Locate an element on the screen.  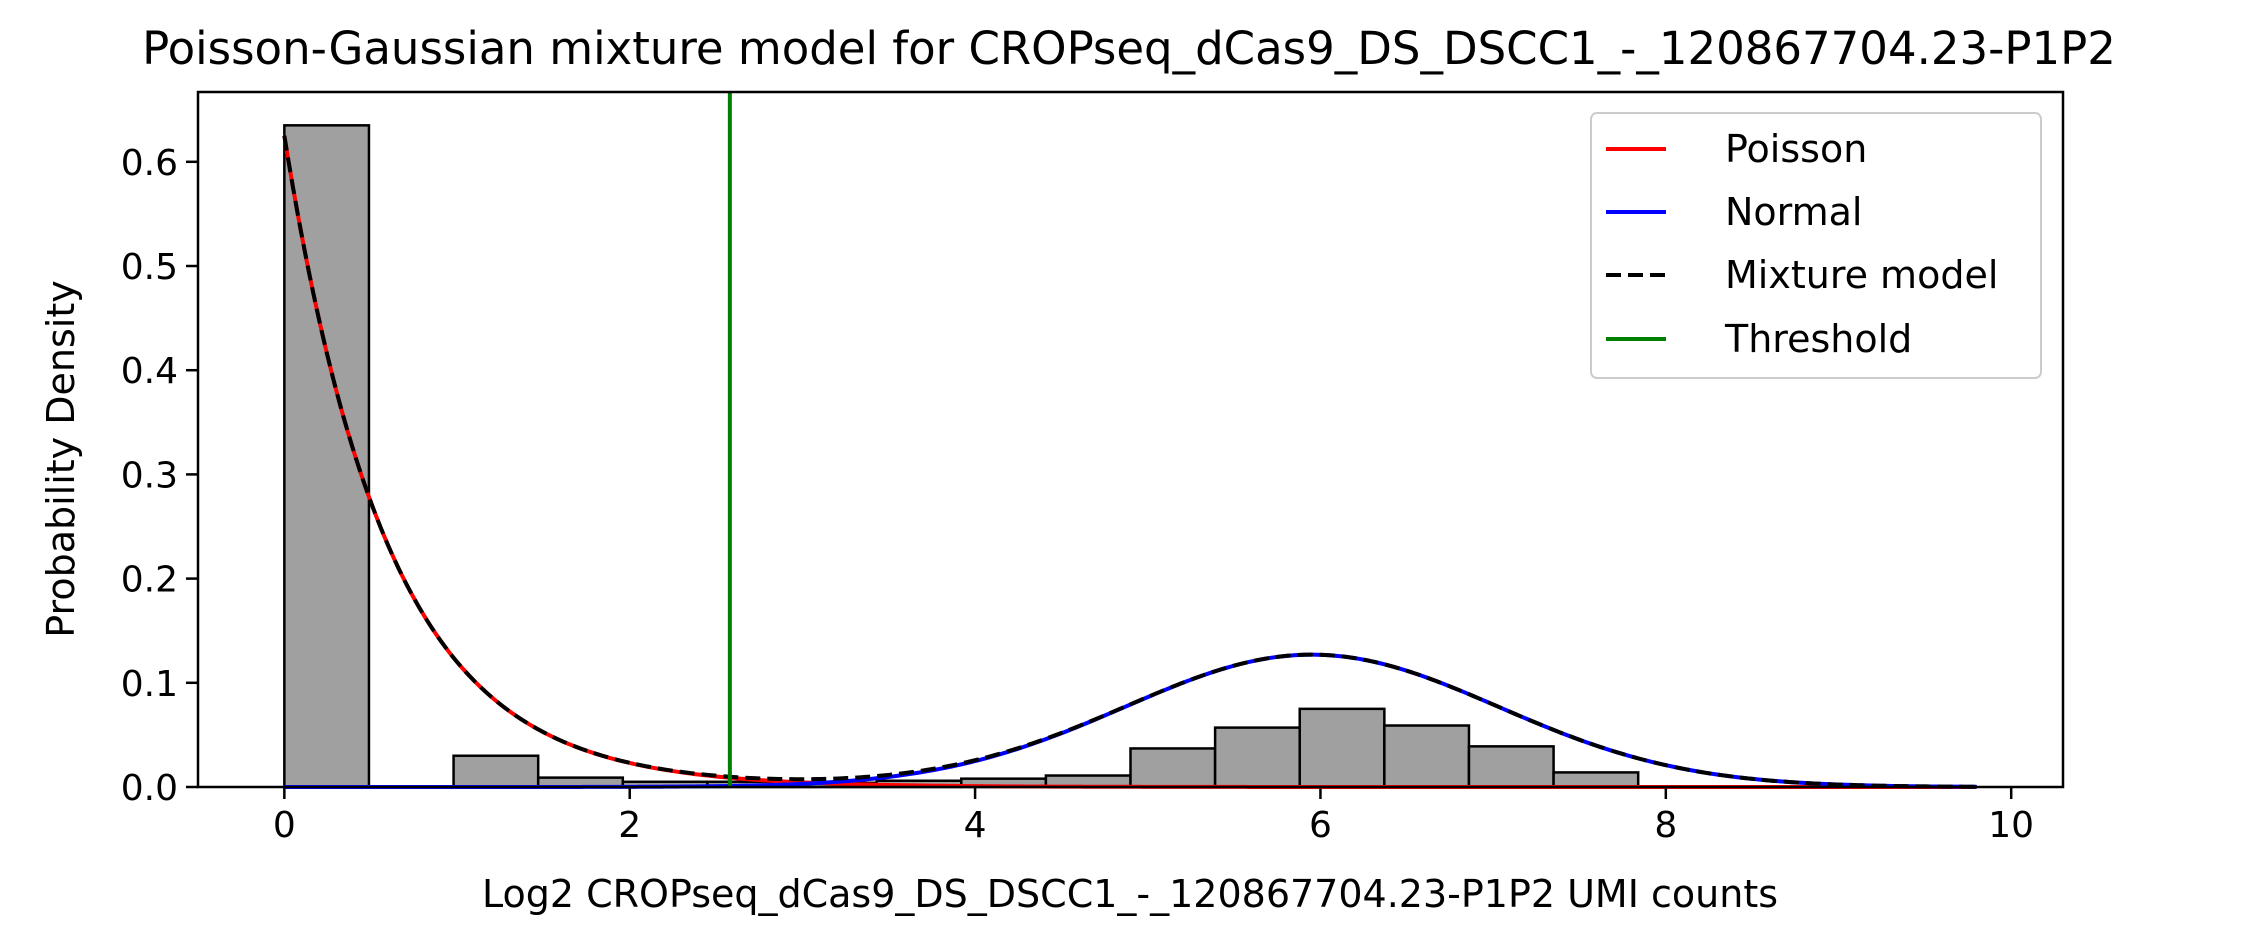
y-tick-label-4: 0.4 is located at coordinates (149, 371).